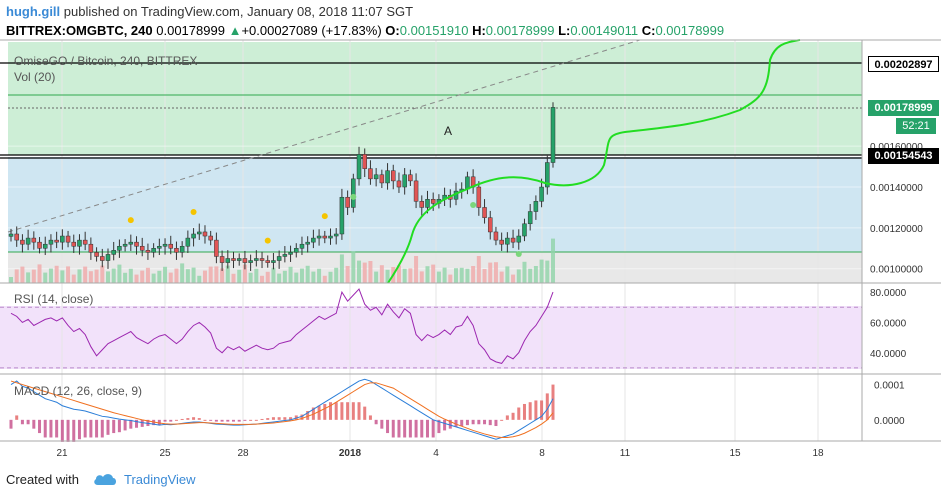 This screenshot has width=941, height=497. What do you see at coordinates (392, 30) in the screenshot?
I see `open-label: O:` at bounding box center [392, 30].